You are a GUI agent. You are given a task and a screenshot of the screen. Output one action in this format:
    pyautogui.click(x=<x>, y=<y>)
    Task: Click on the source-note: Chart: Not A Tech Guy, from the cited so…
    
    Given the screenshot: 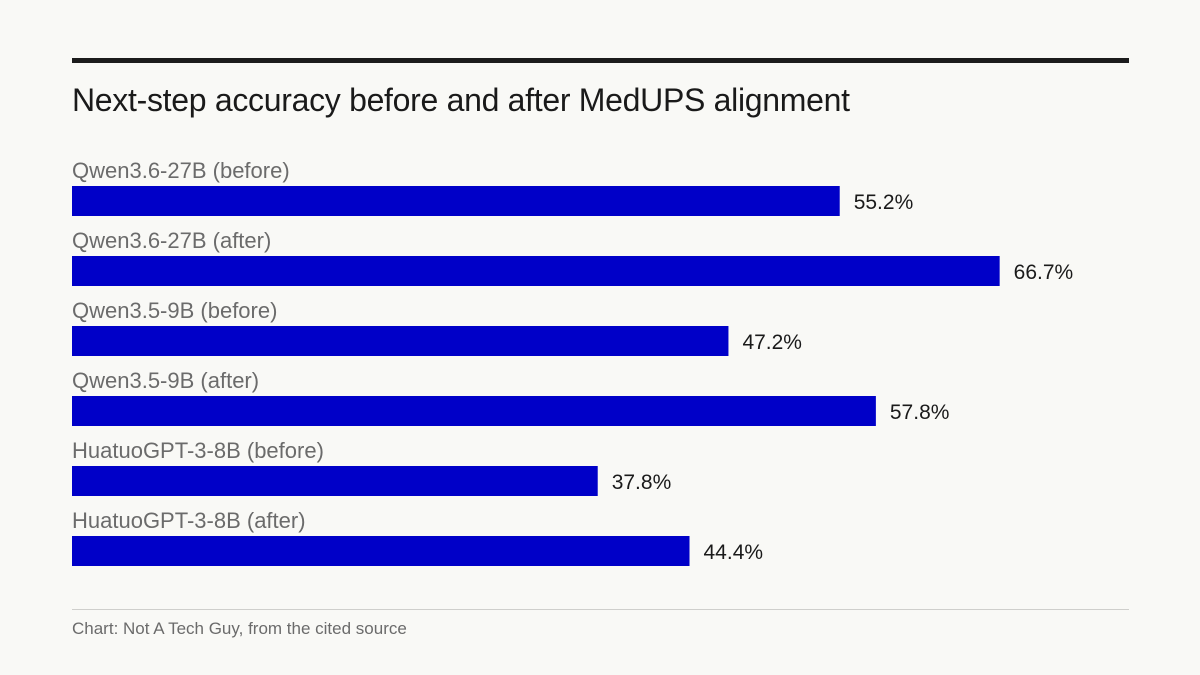 What is the action you would take?
    pyautogui.click(x=239, y=628)
    